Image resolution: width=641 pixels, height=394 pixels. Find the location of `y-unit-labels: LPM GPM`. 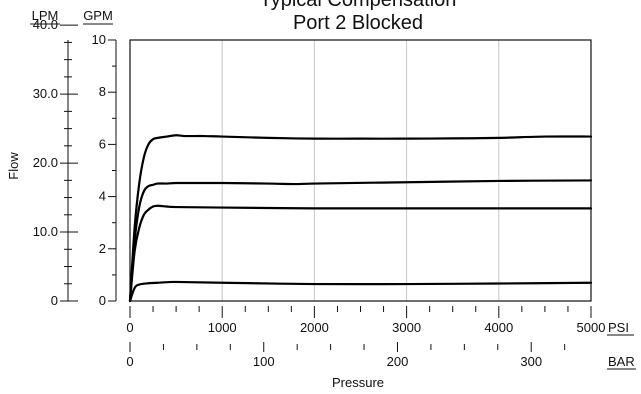

y-unit-labels: LPM GPM is located at coordinates (71, 16).